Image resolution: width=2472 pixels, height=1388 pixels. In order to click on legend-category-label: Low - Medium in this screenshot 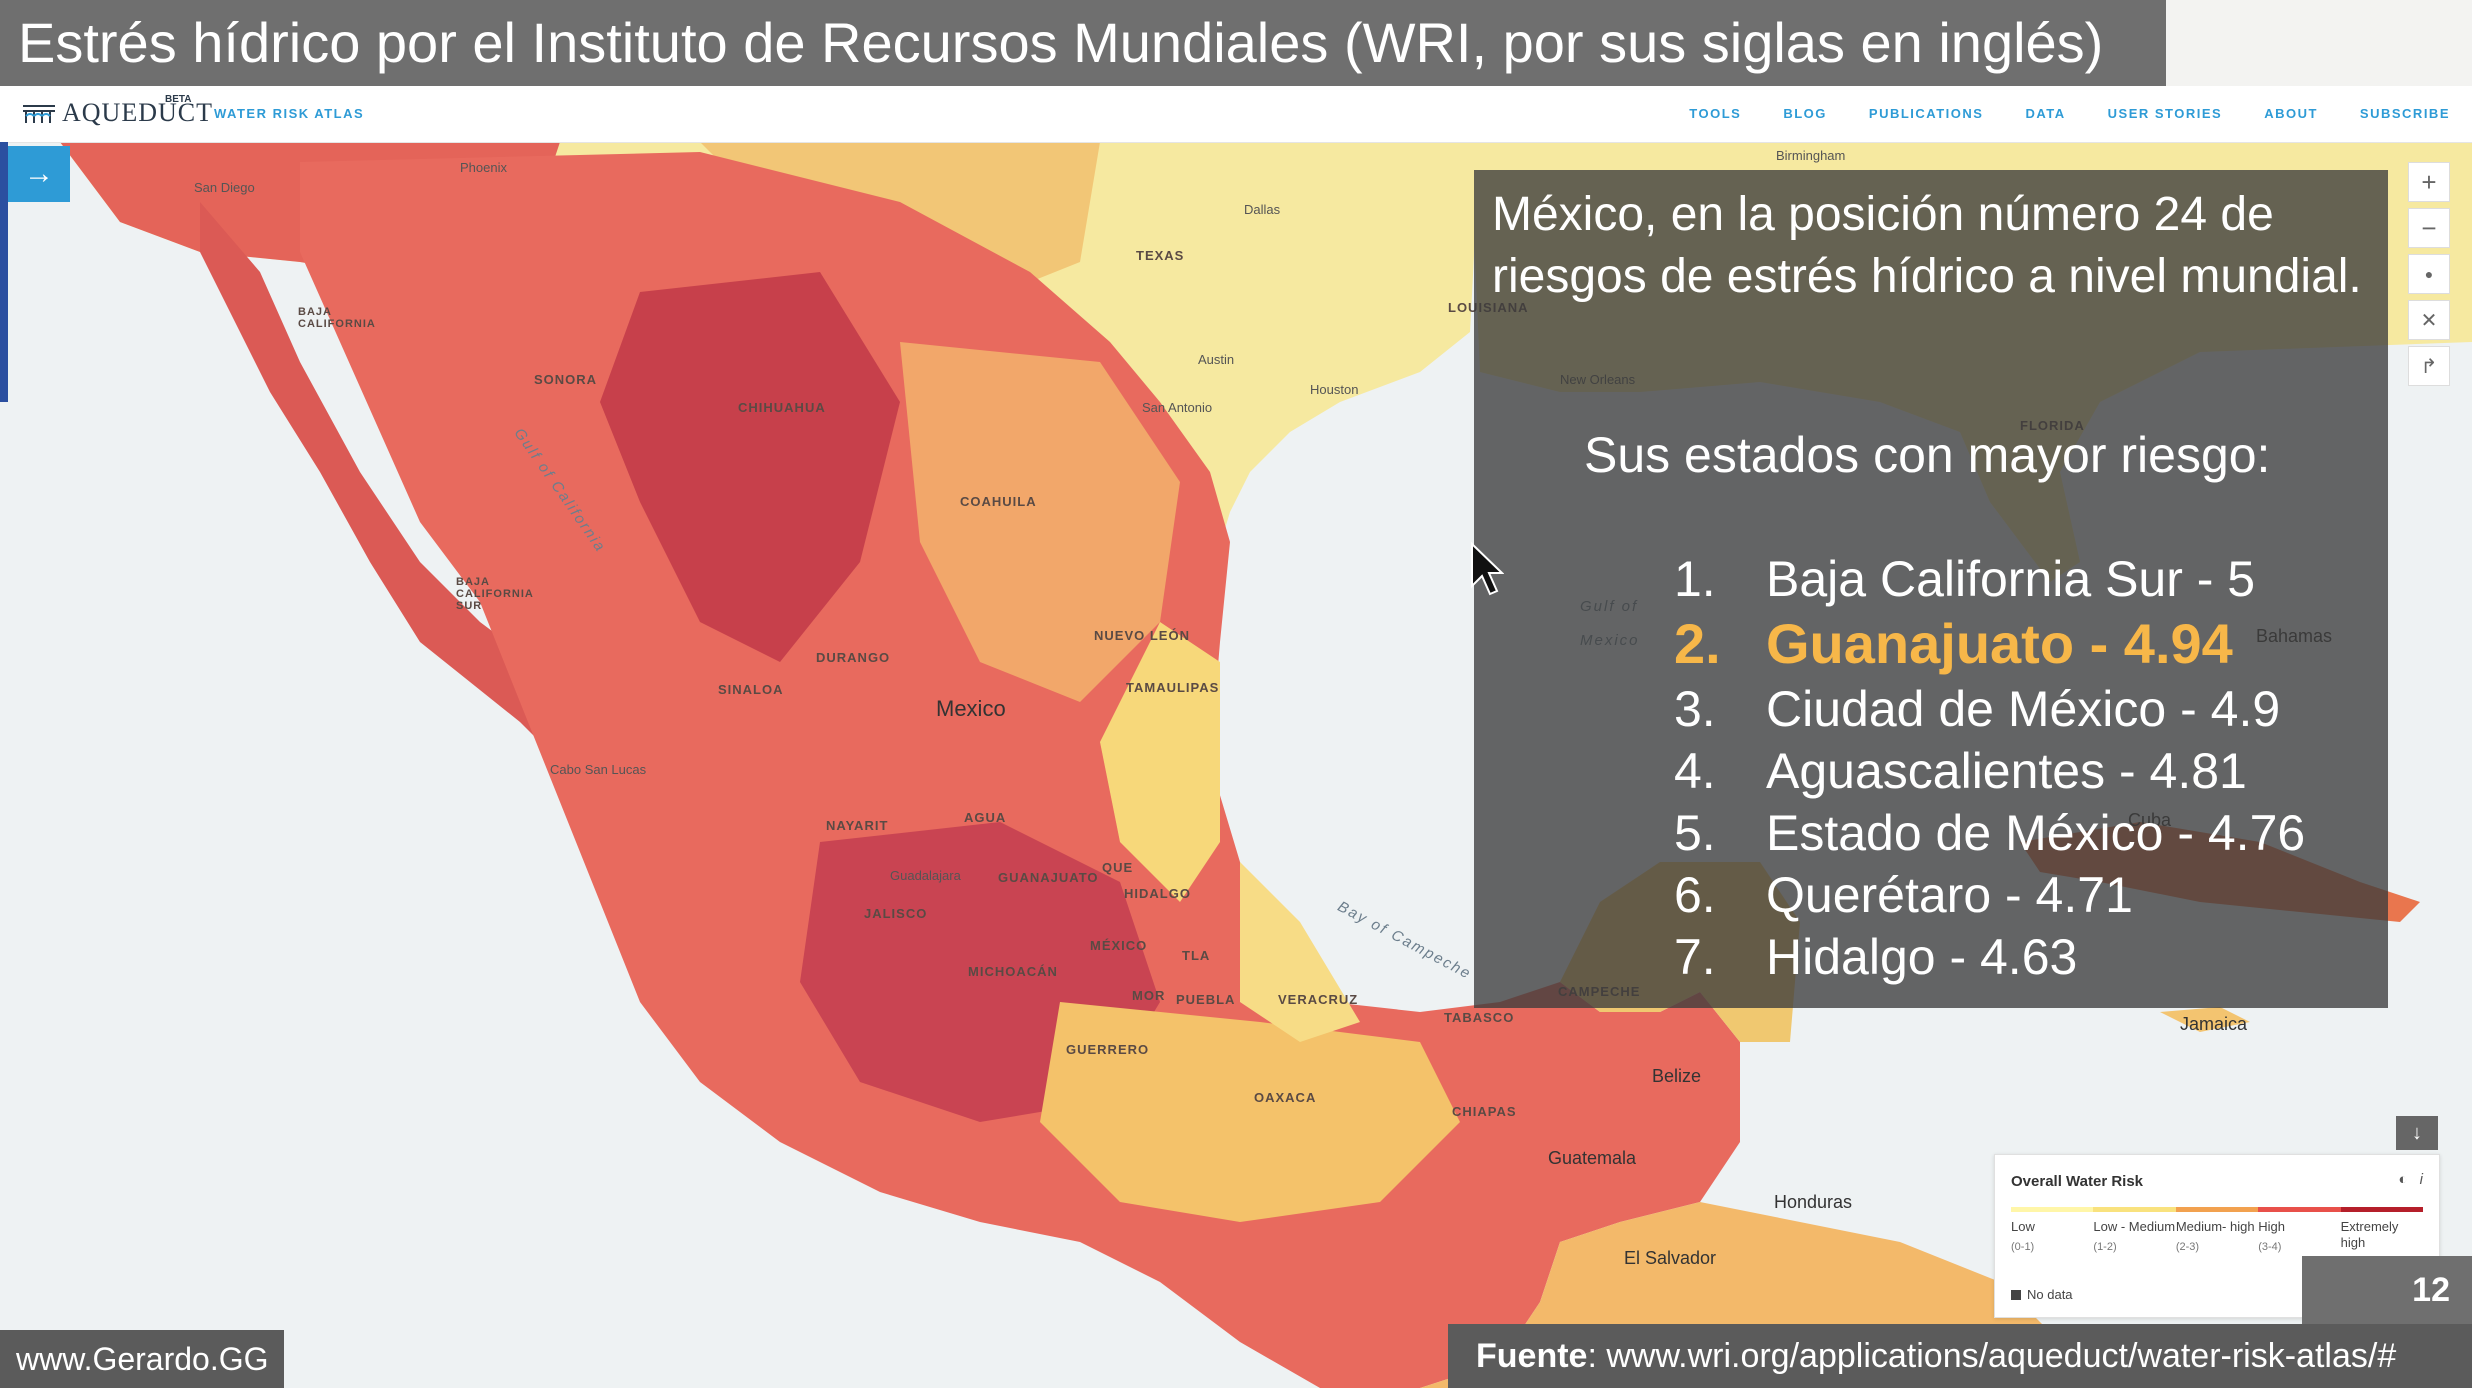, I will do `click(2134, 1226)`.